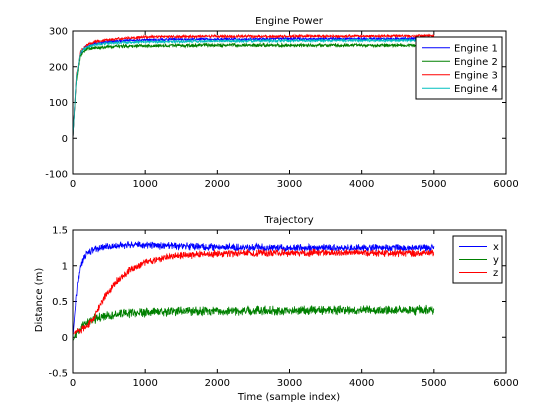 The width and height of the screenshot is (560, 420). Describe the element at coordinates (56, 175) in the screenshot. I see `y-tick-label: -100` at that location.